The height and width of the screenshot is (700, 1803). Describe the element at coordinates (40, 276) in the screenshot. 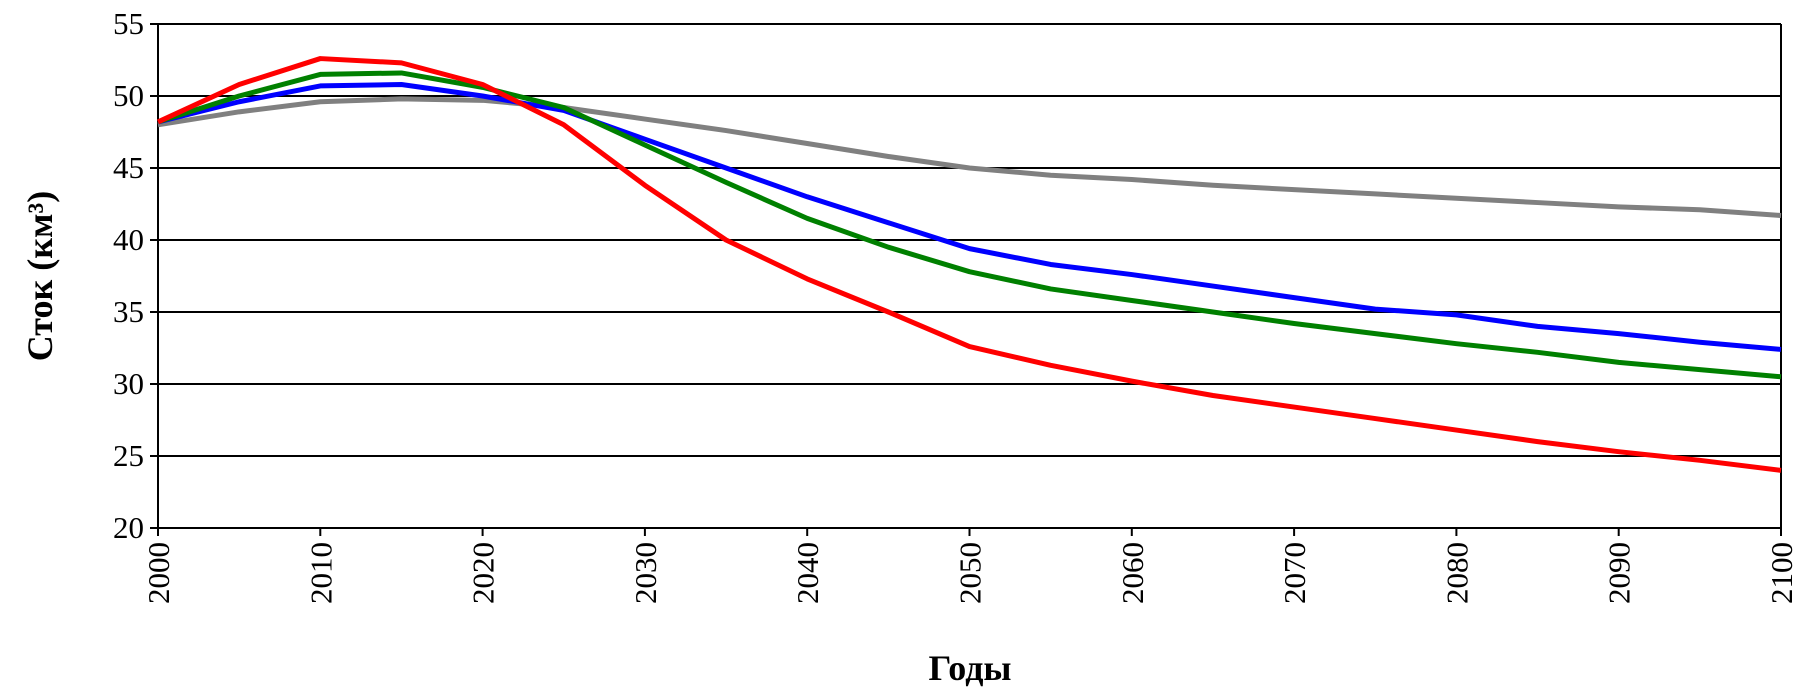

I see `y-axis-title: Сток (км³)` at that location.